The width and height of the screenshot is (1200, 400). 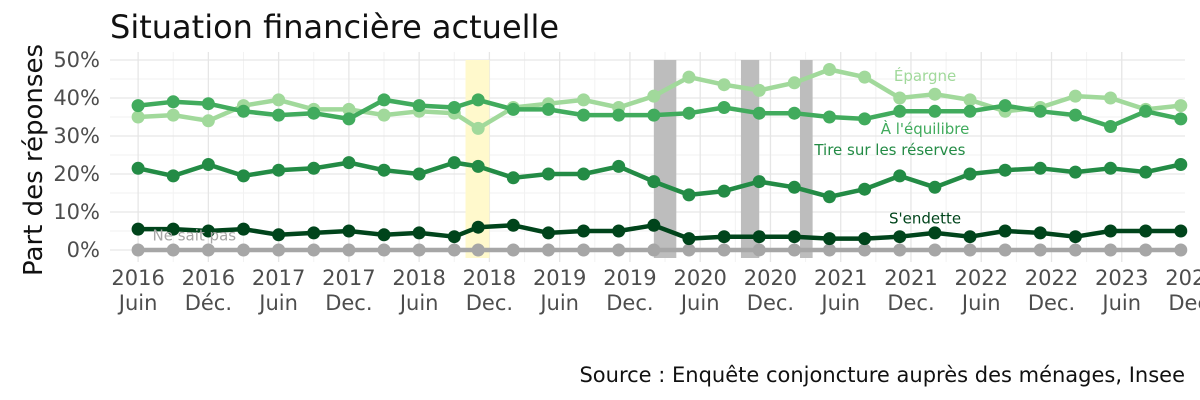 I want to click on y-tick-label: 40%, so click(x=76, y=98).